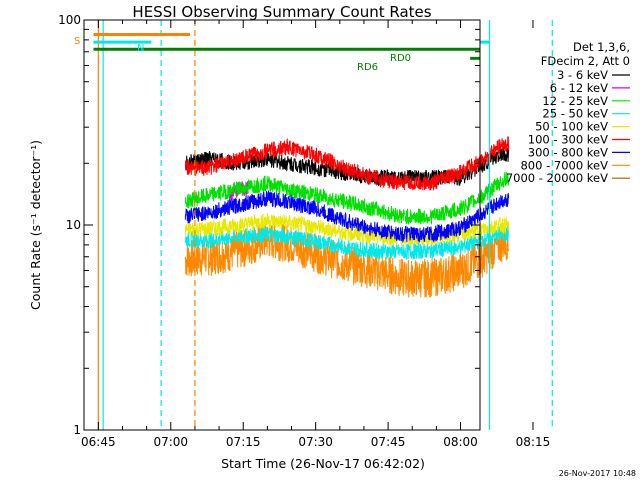 The image size is (640, 480). Describe the element at coordinates (575, 101) in the screenshot. I see `legend-entry-label: 12 - 25 keV` at that location.